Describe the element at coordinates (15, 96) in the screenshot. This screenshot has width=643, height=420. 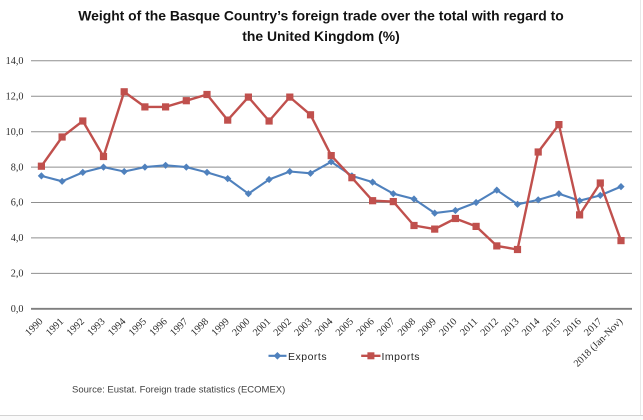
I see `svg-text: 12,0` at that location.